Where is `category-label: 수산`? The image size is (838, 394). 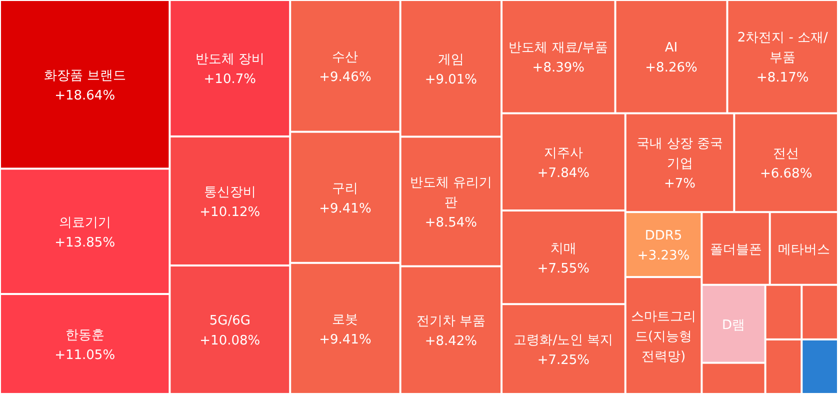 category-label: 수산 is located at coordinates (345, 57).